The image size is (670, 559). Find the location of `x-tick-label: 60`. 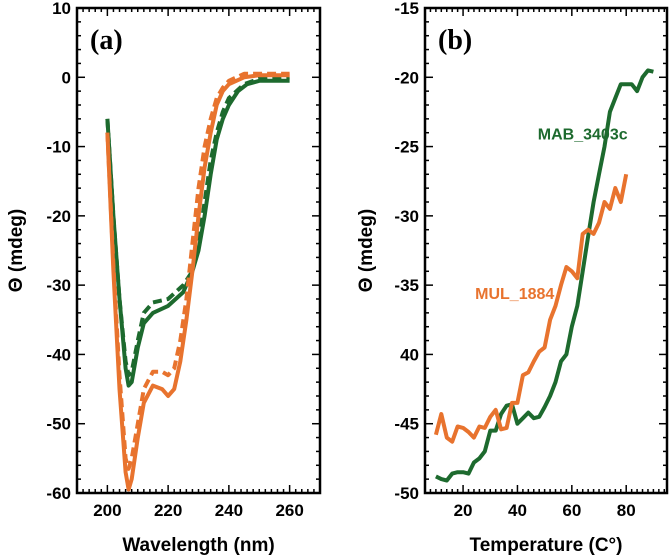

x-tick-label: 60 is located at coordinates (571, 510).